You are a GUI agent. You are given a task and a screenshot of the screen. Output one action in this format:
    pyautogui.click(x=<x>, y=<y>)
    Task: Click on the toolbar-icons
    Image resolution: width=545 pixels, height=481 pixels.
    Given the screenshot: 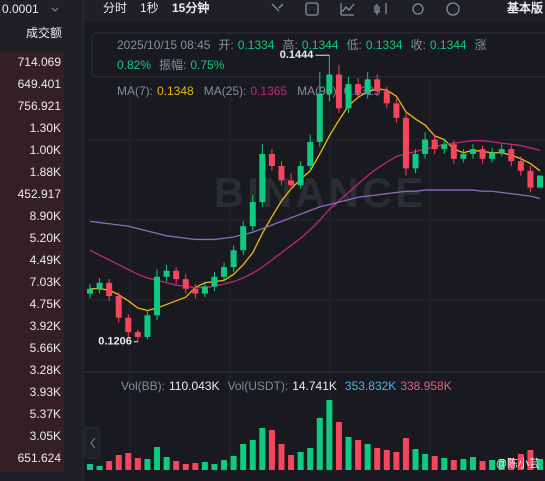 What is the action you would take?
    pyautogui.click(x=365, y=9)
    